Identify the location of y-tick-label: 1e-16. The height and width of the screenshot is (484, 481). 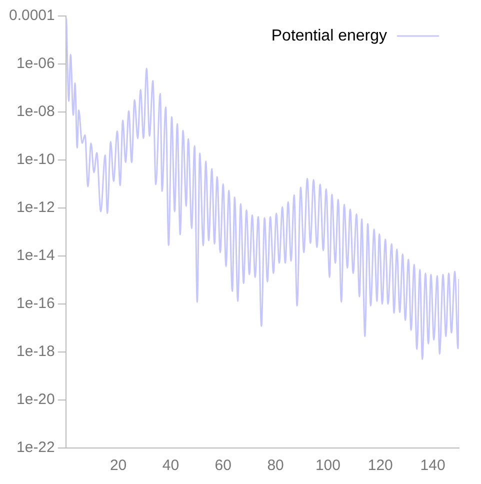
(35, 303).